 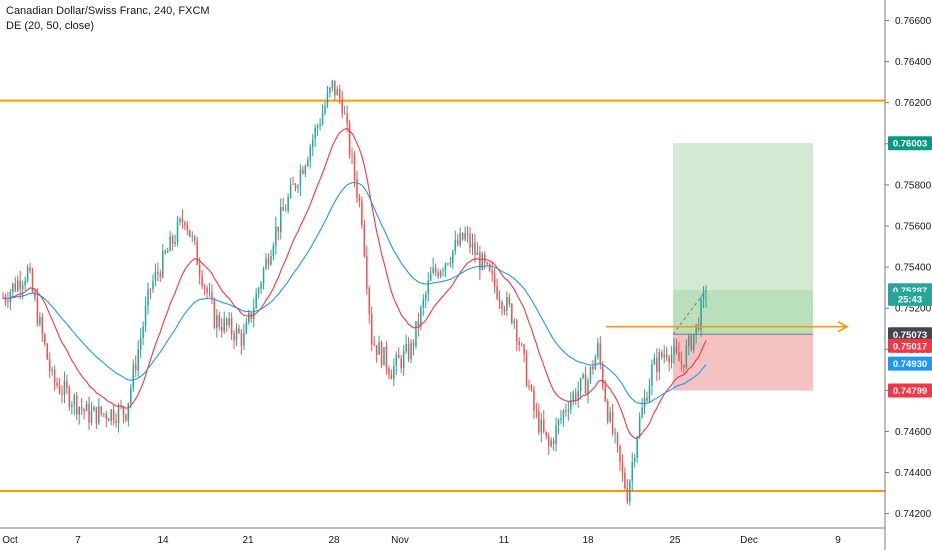 I want to click on x-tick-label: 21, so click(x=248, y=540).